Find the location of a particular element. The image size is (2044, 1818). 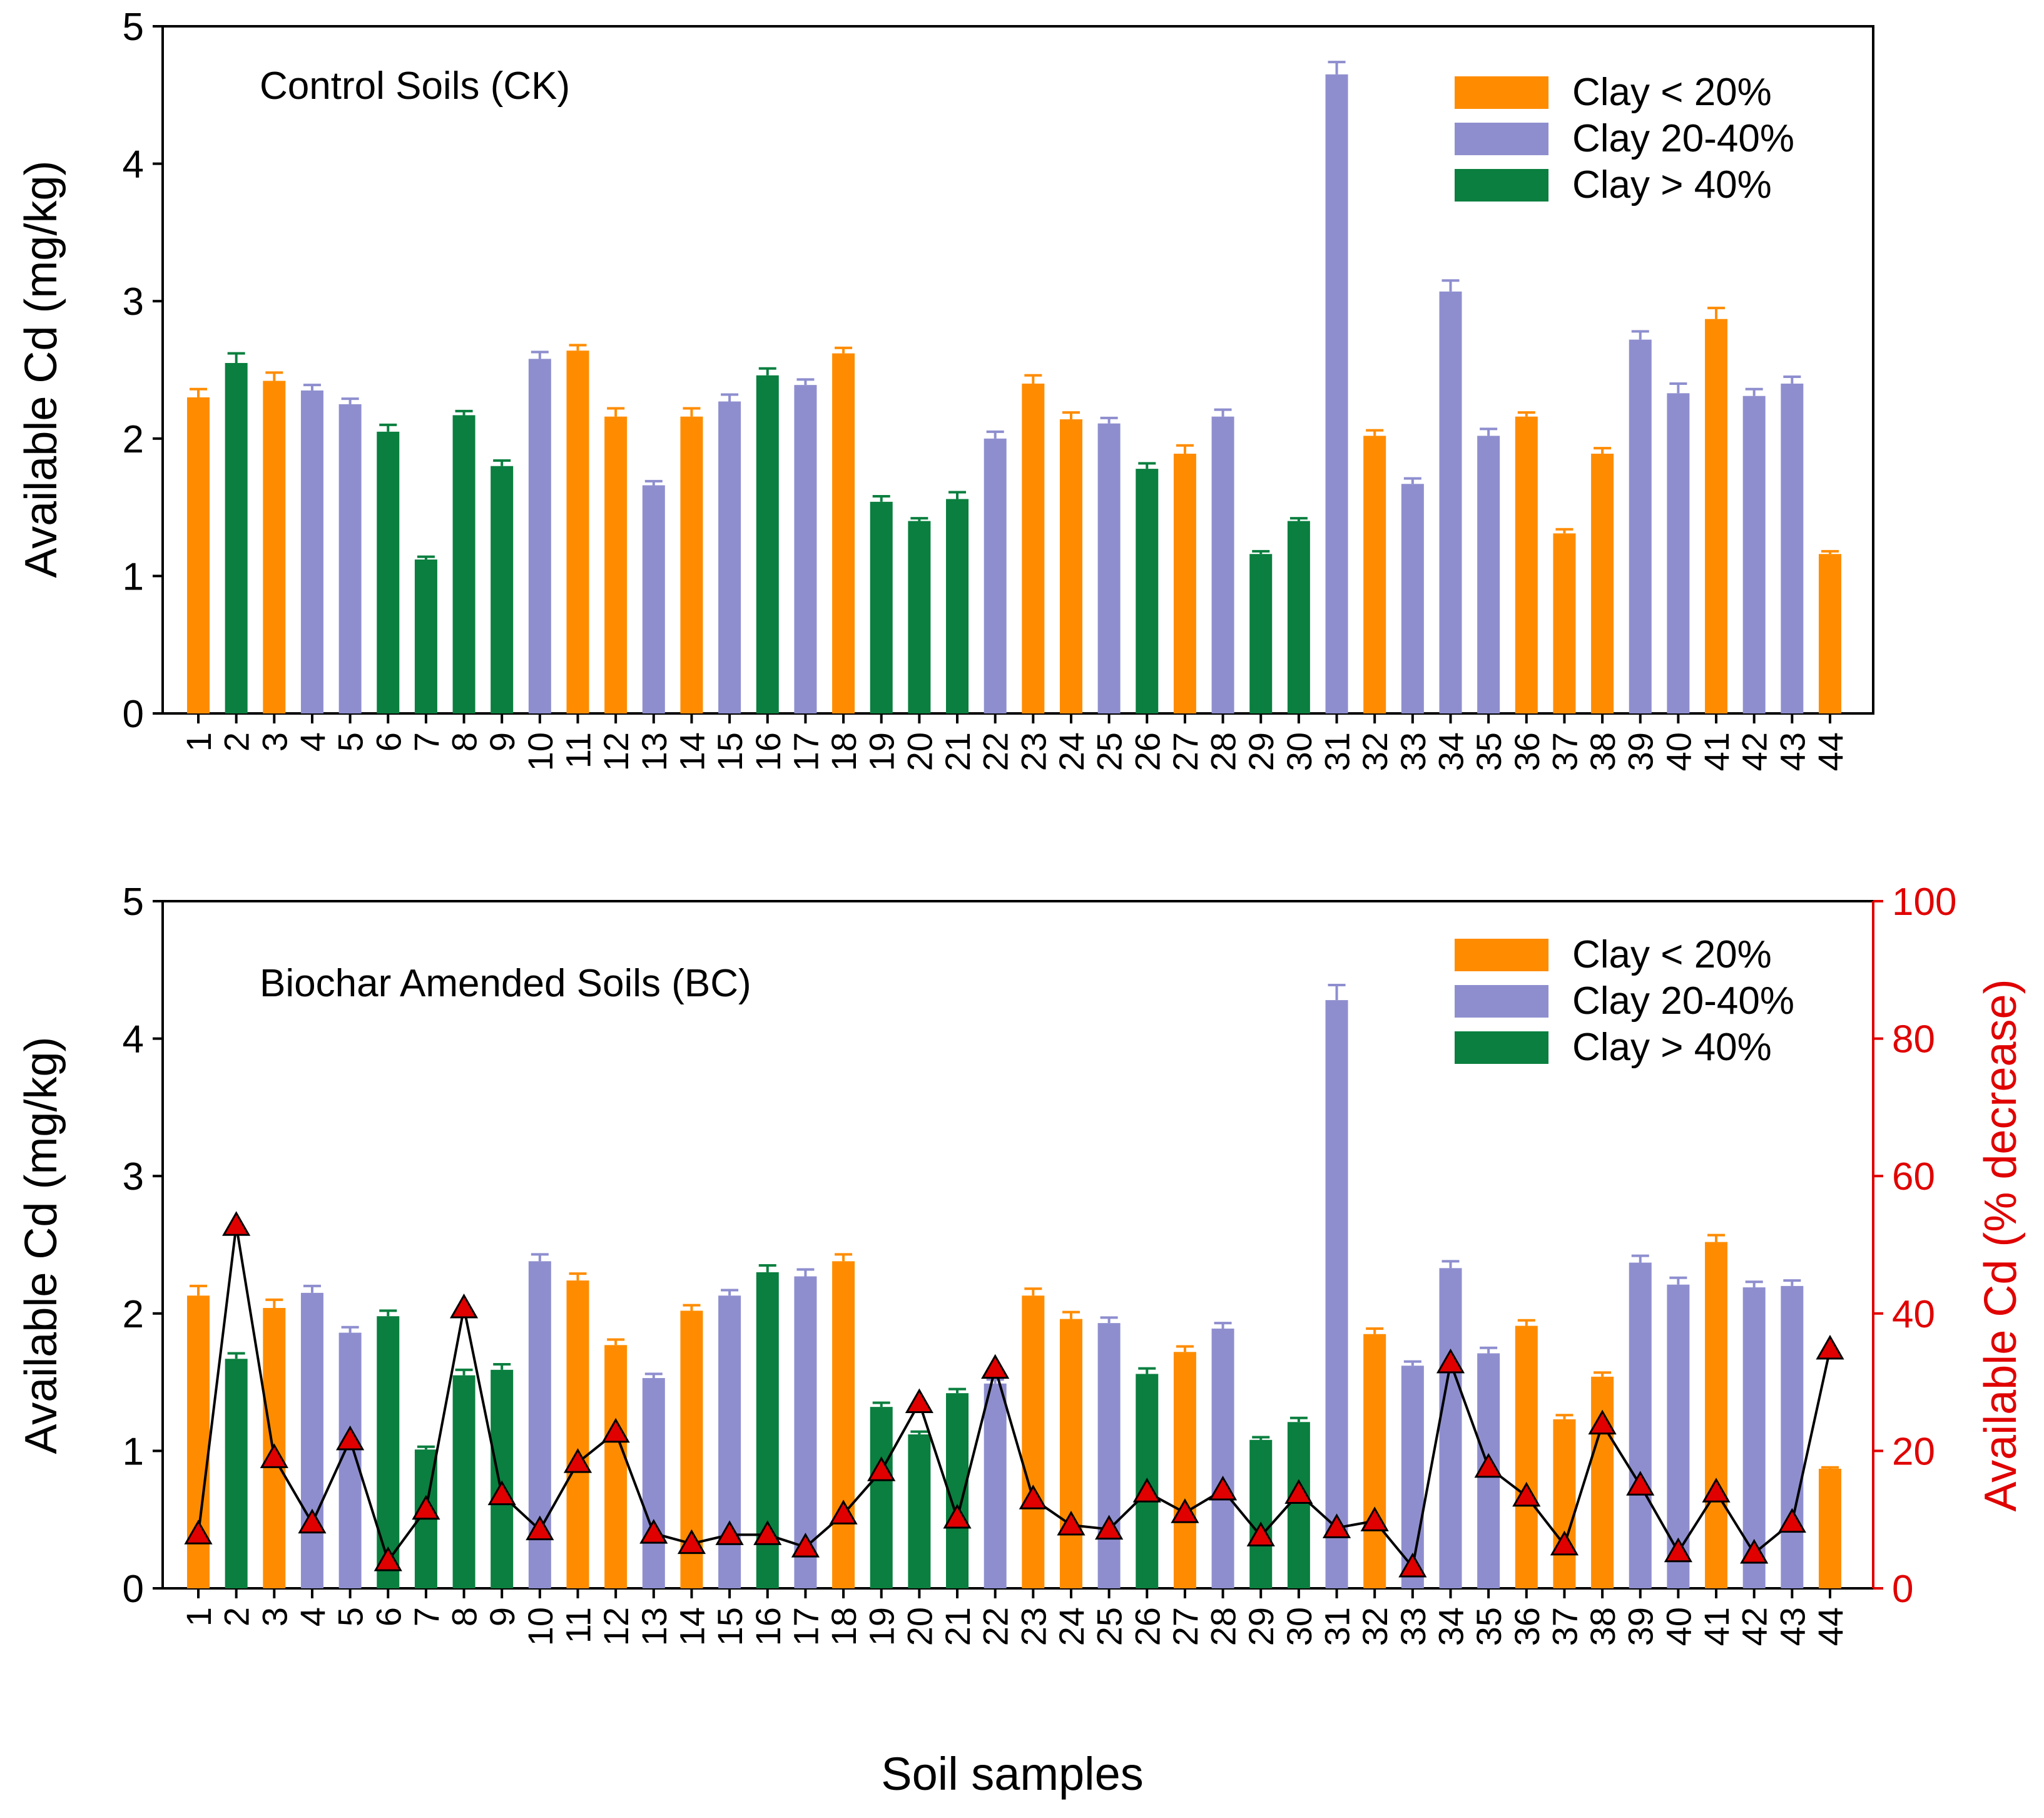

x-tick-label: 24 is located at coordinates (1071, 1626).